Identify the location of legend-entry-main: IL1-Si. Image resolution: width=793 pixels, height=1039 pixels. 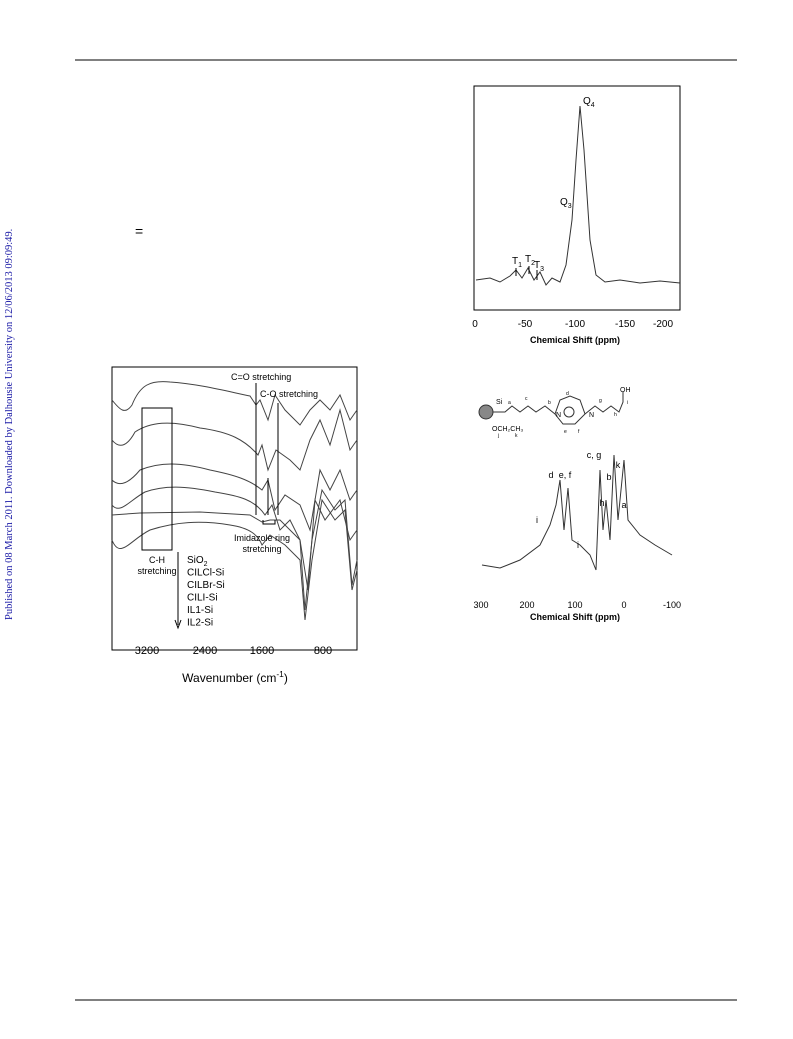
(200, 610).